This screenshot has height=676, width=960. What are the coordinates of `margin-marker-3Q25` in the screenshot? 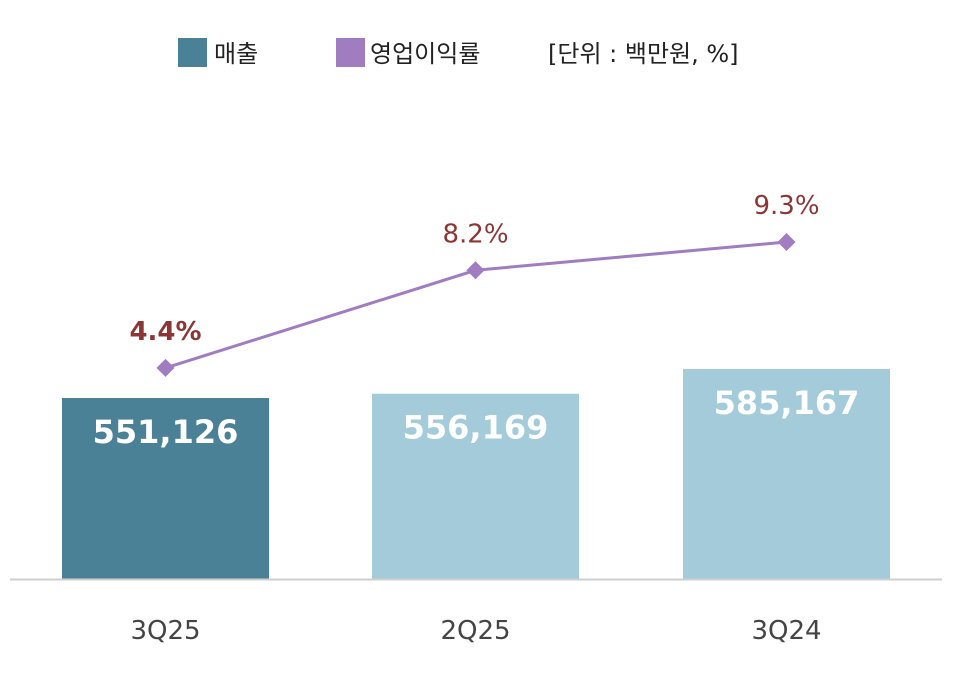 It's located at (165, 367).